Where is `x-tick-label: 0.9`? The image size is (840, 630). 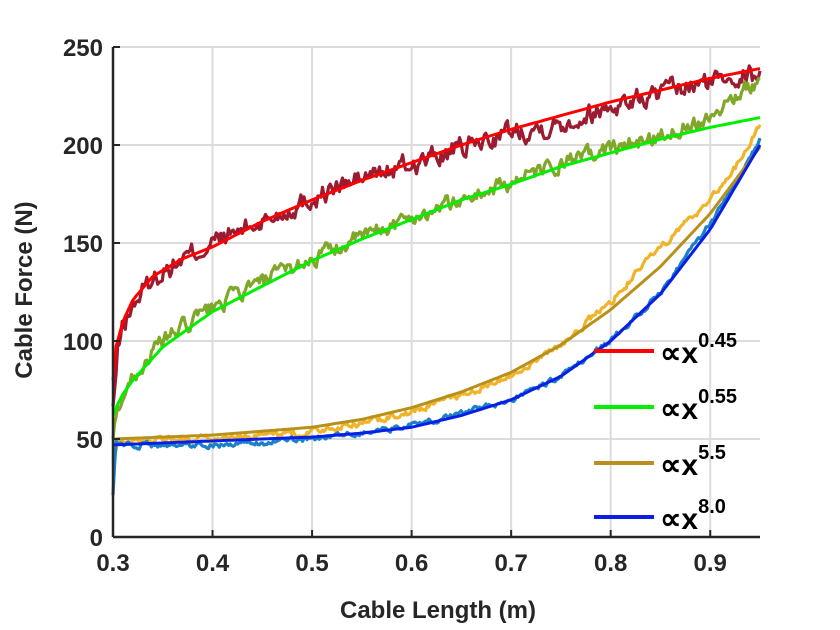
x-tick-label: 0.9 is located at coordinates (710, 563).